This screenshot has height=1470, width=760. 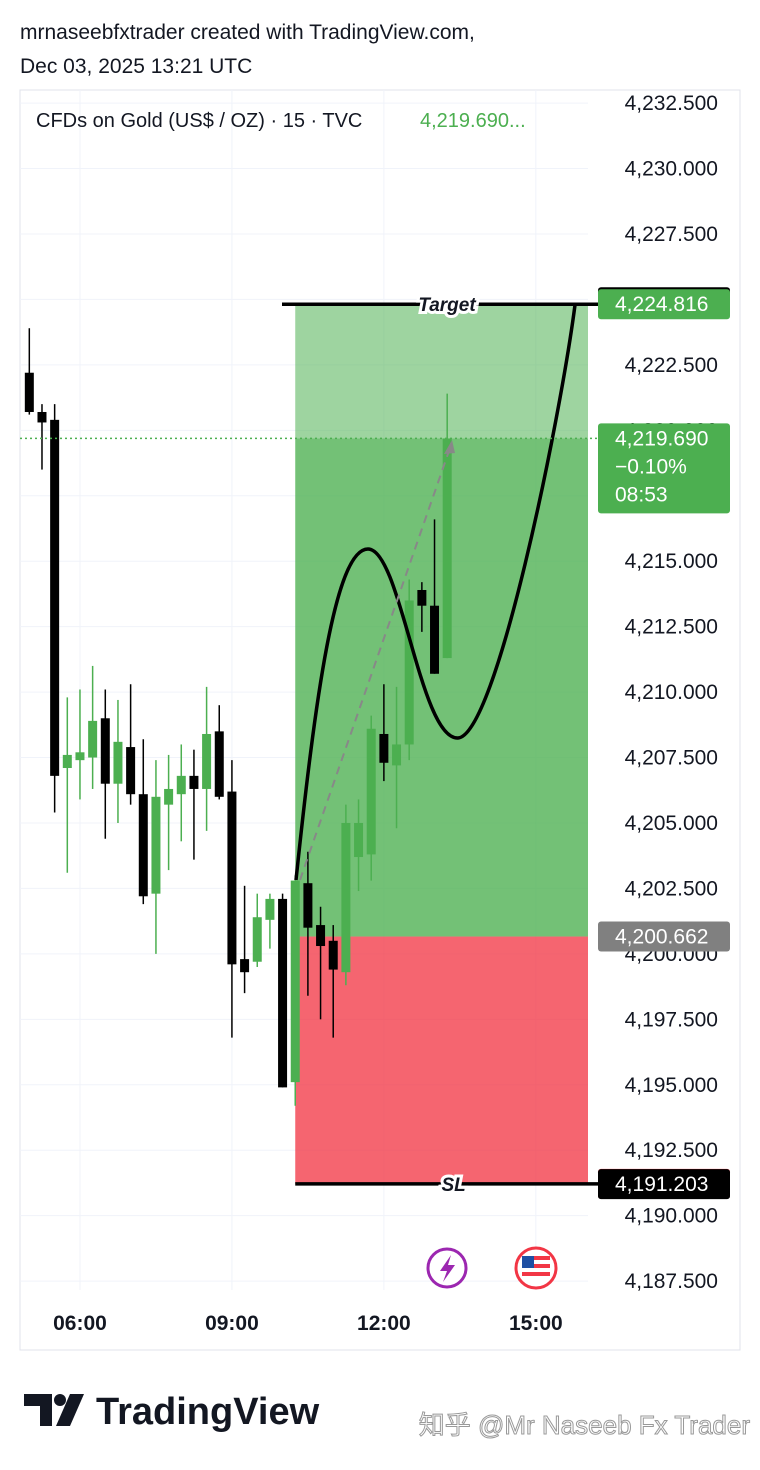 I want to click on y-tick-label: 4,207.500, so click(x=671, y=758).